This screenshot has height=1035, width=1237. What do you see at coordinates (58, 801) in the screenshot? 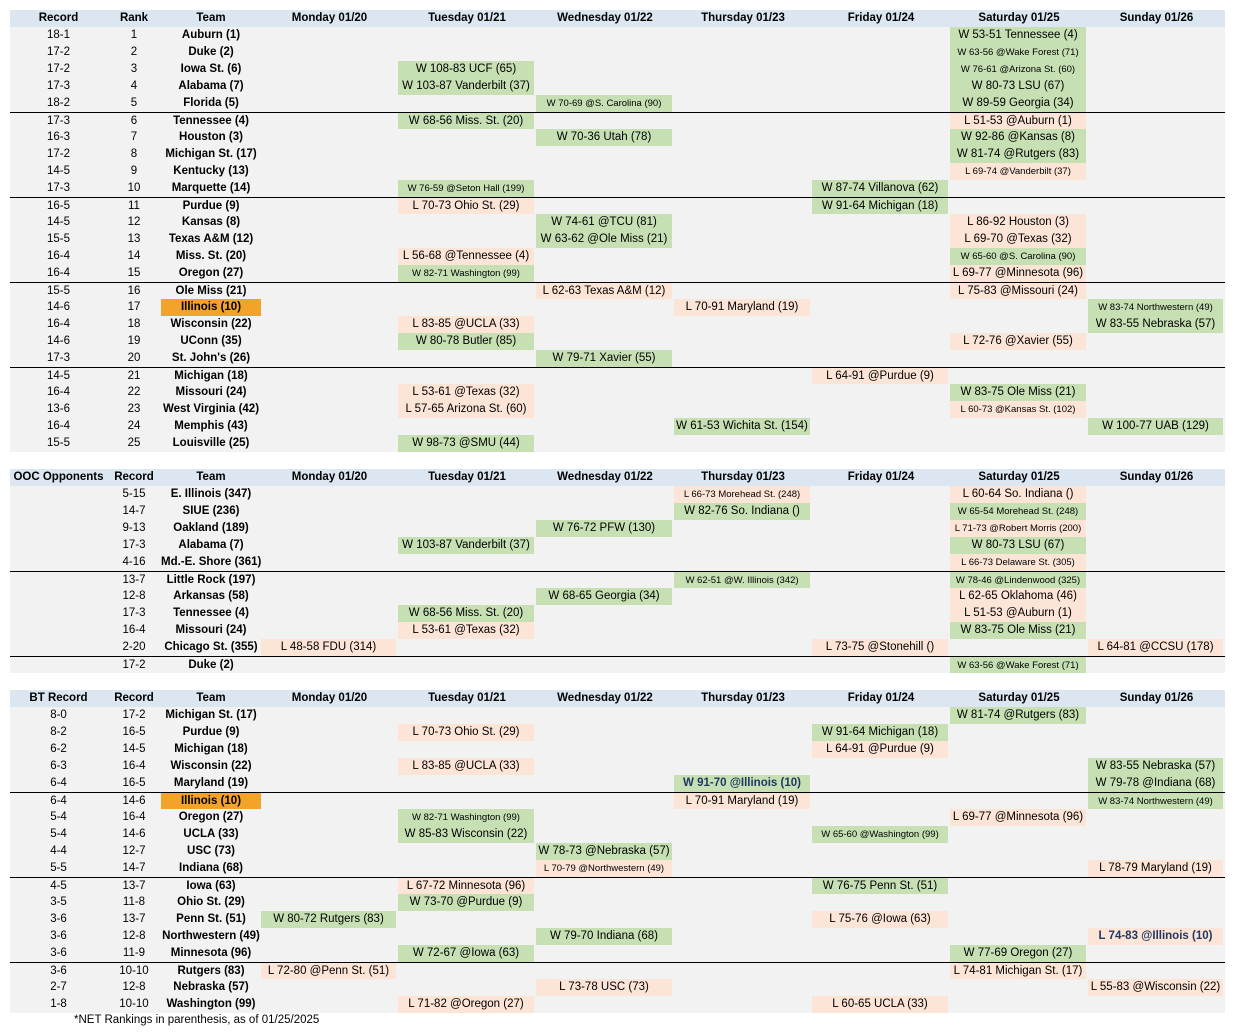
I see `record-cell: 6-4` at bounding box center [58, 801].